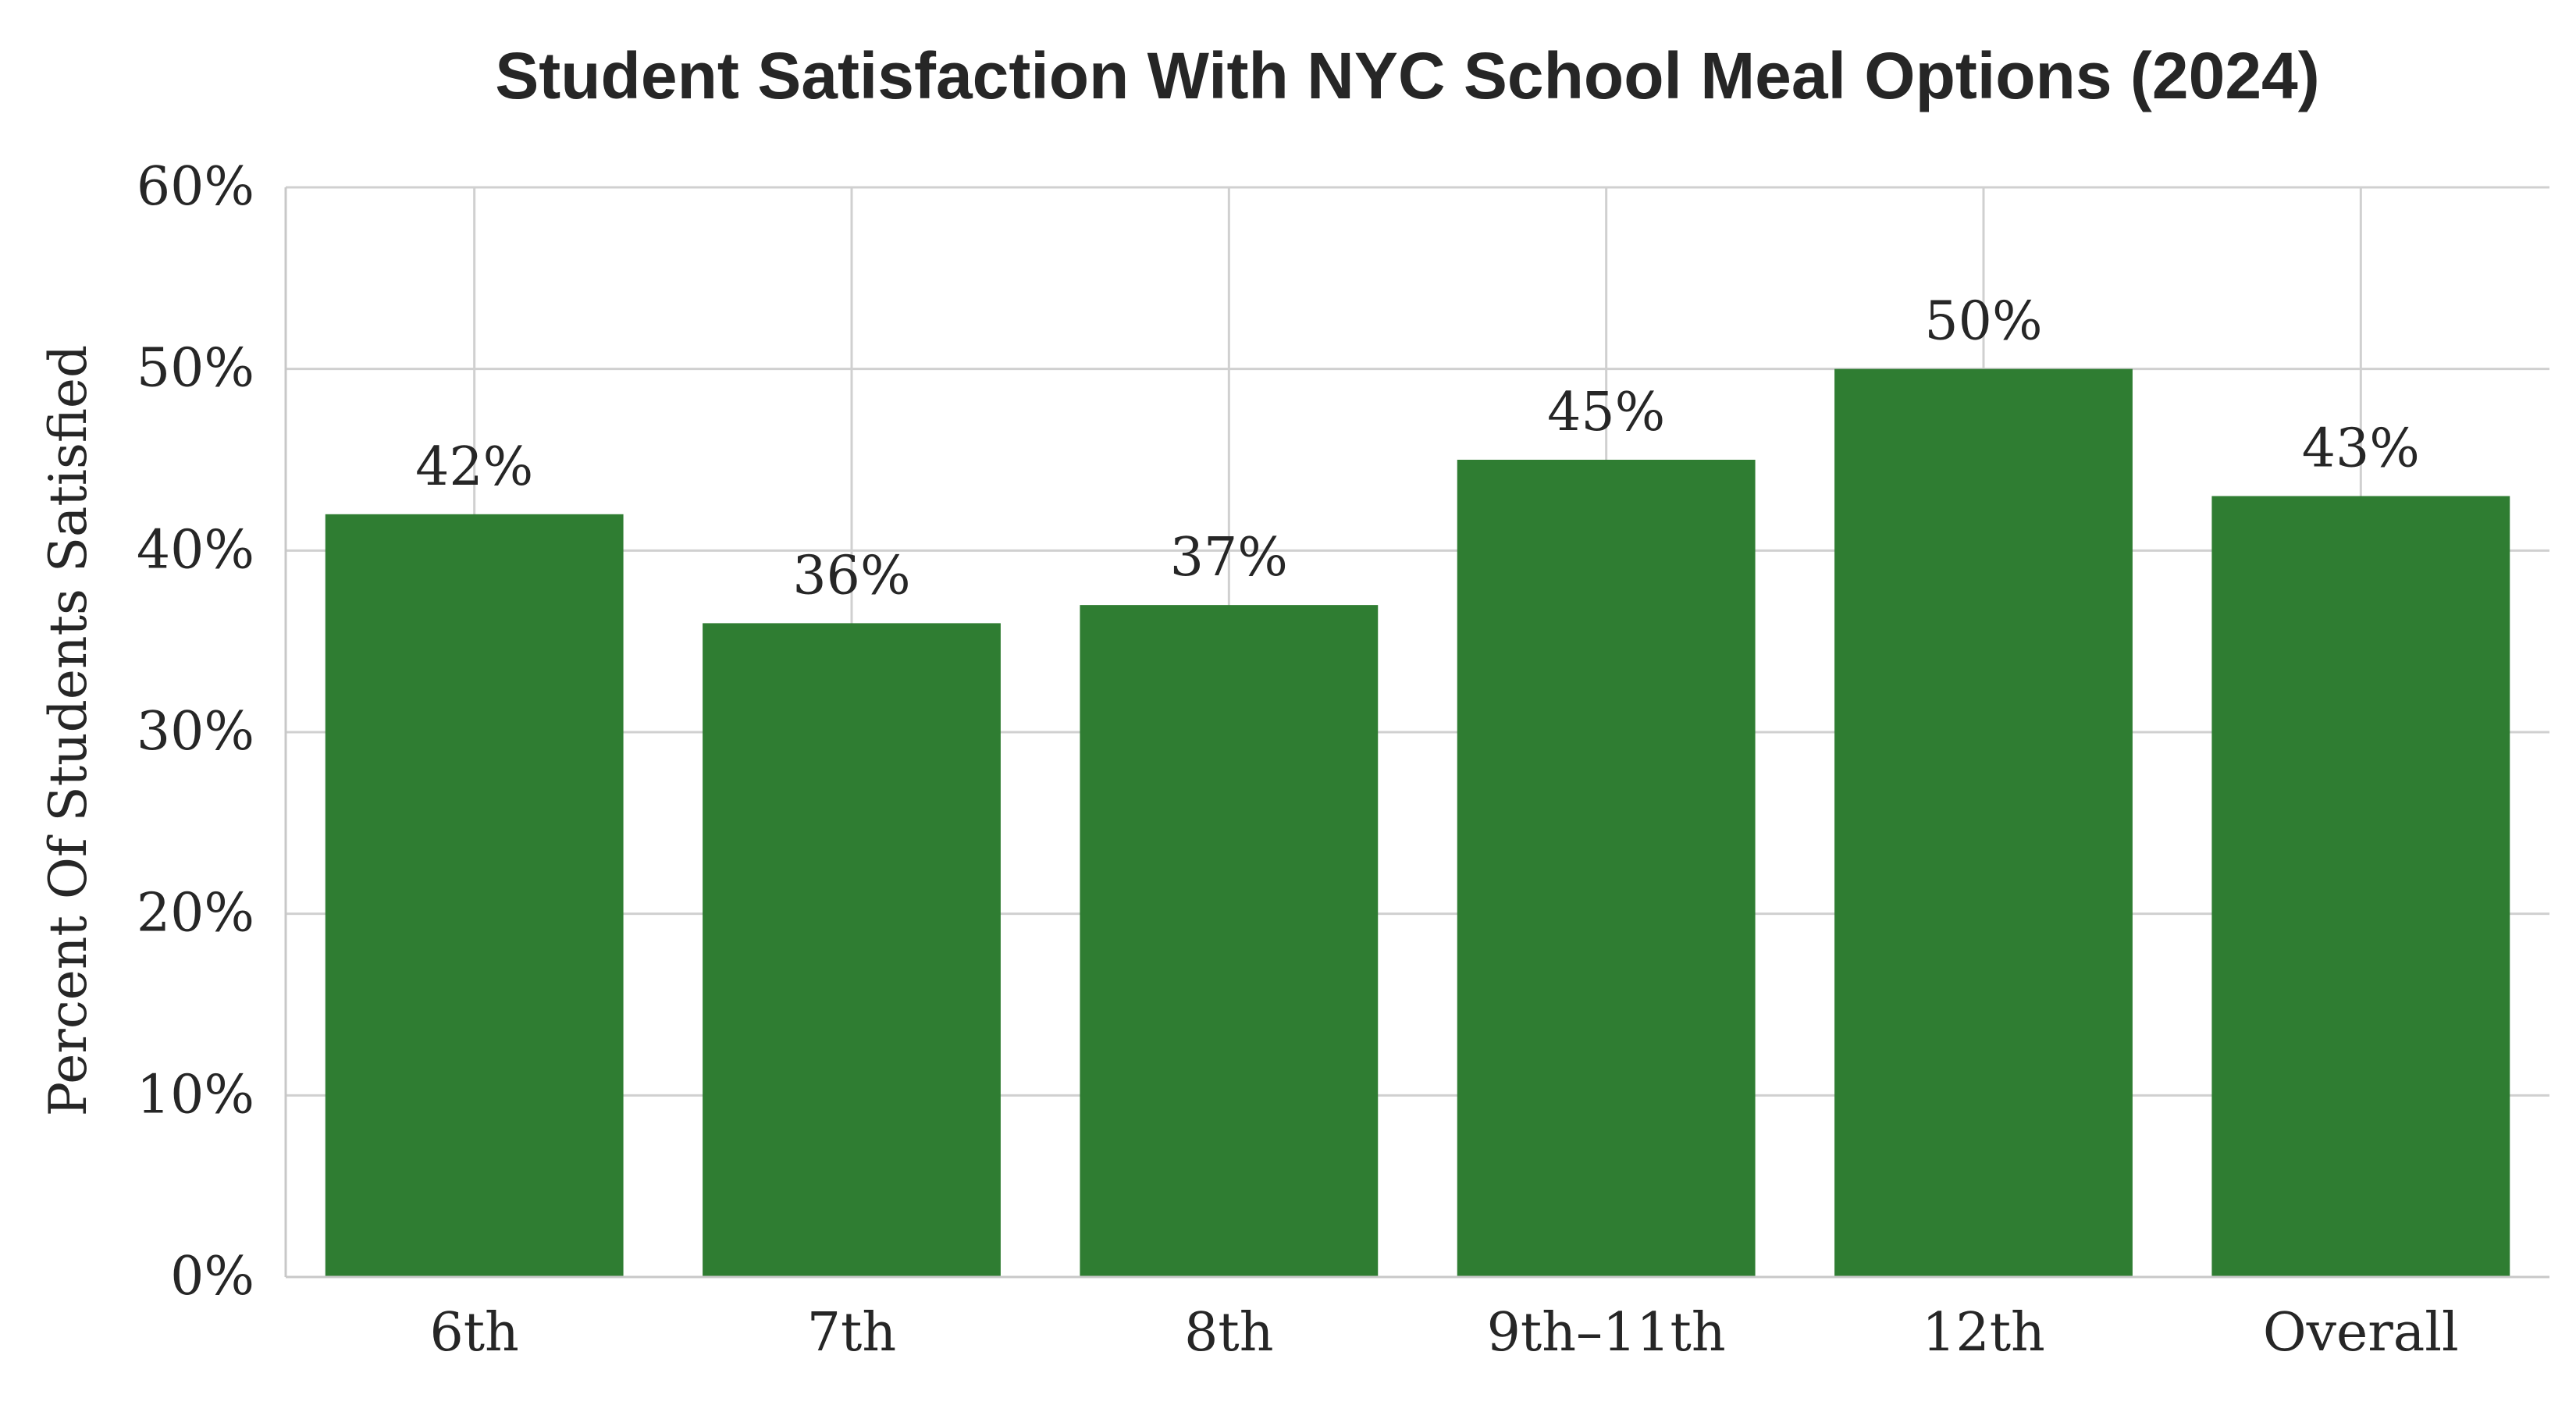 The width and height of the screenshot is (2576, 1405). What do you see at coordinates (195, 187) in the screenshot?
I see `y-tick-label: 60%` at bounding box center [195, 187].